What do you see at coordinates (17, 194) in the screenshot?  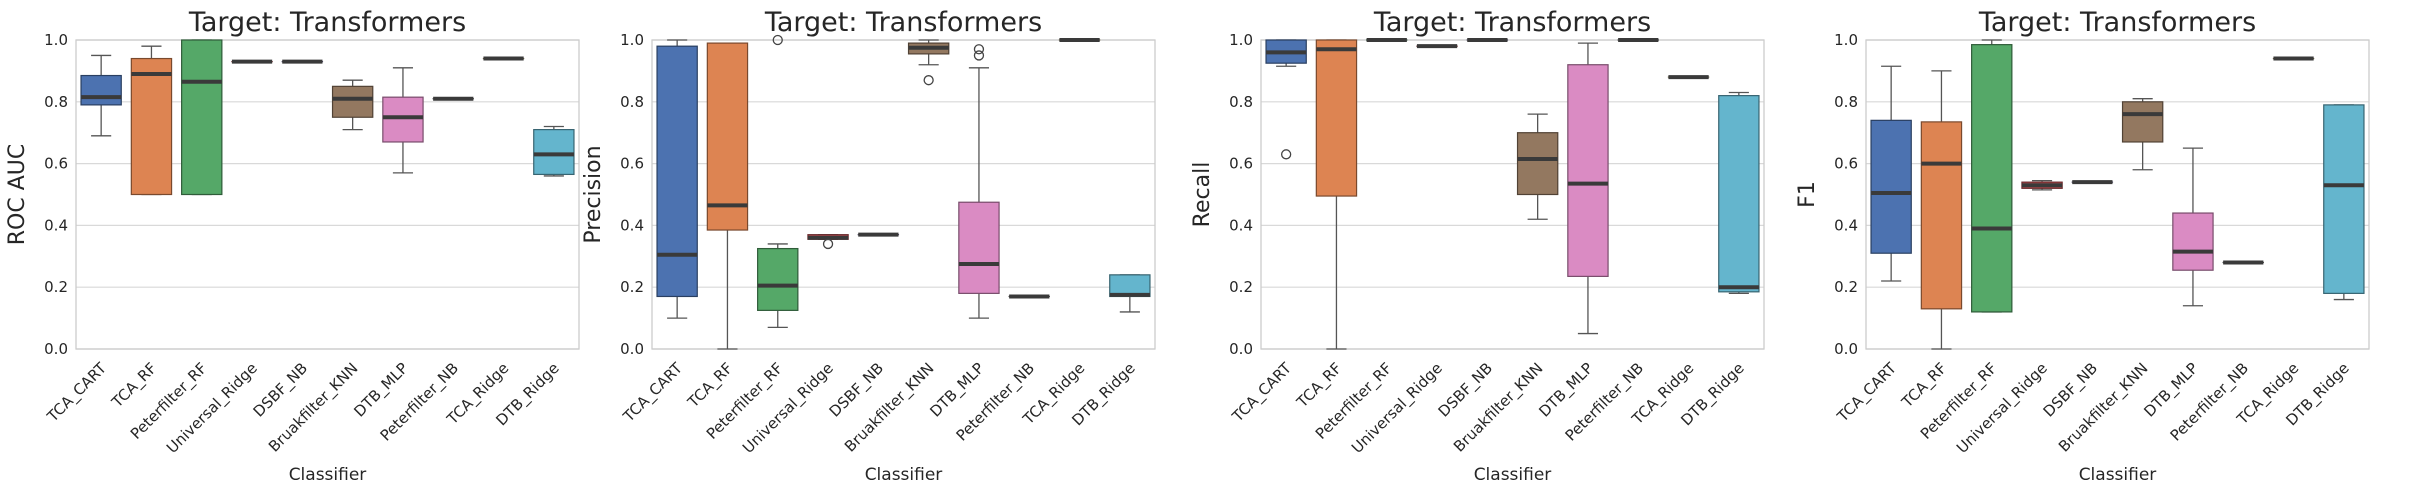 I see `y-axis-label: ROC AUC` at bounding box center [17, 194].